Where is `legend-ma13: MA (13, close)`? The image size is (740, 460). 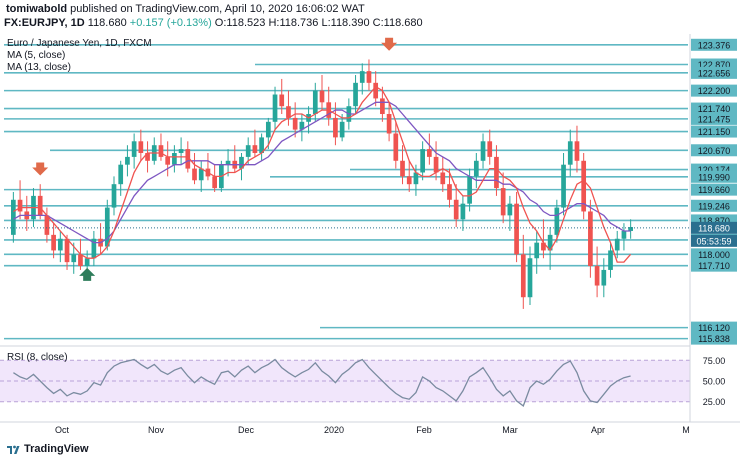
legend-ma13: MA (13, close) is located at coordinates (39, 67).